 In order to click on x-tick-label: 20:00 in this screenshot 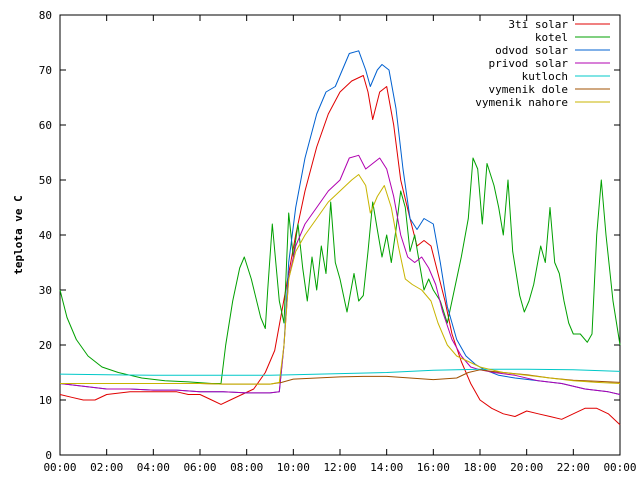, I will do `click(526, 467)`.